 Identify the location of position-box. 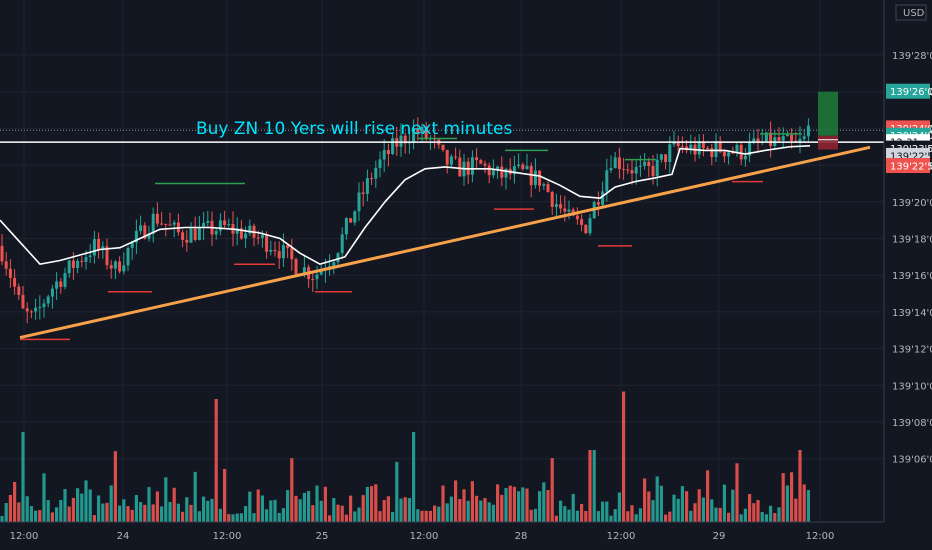
(828, 120).